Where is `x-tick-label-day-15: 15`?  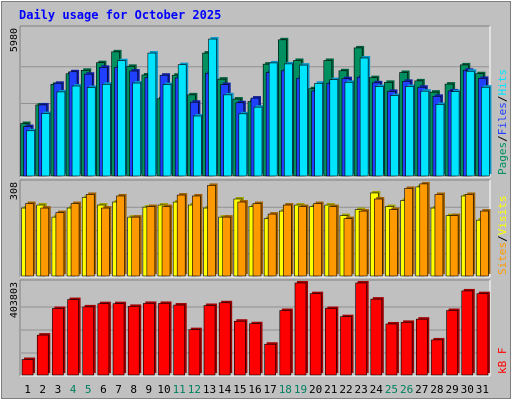 x-tick-label-day-15: 15 is located at coordinates (239, 389).